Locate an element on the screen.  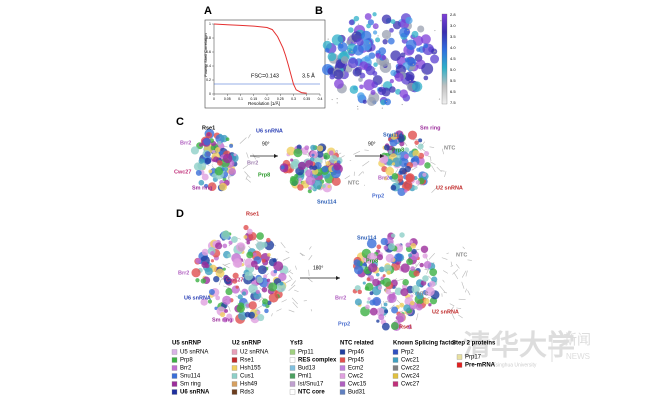
arrowhead is located at coordinates (276, 156).